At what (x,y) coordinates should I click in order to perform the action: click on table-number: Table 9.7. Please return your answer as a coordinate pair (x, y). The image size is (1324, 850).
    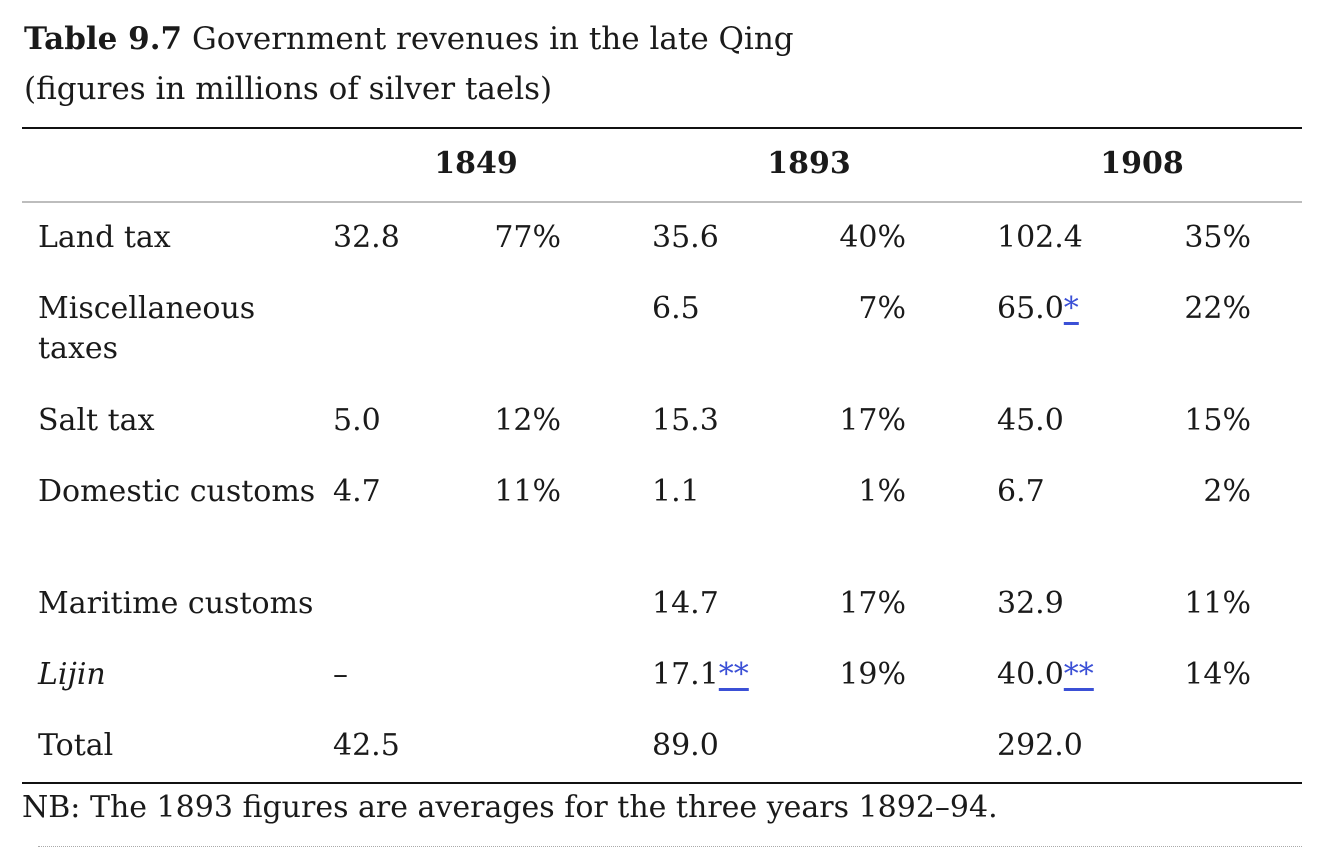
    Looking at the image, I should click on (103, 39).